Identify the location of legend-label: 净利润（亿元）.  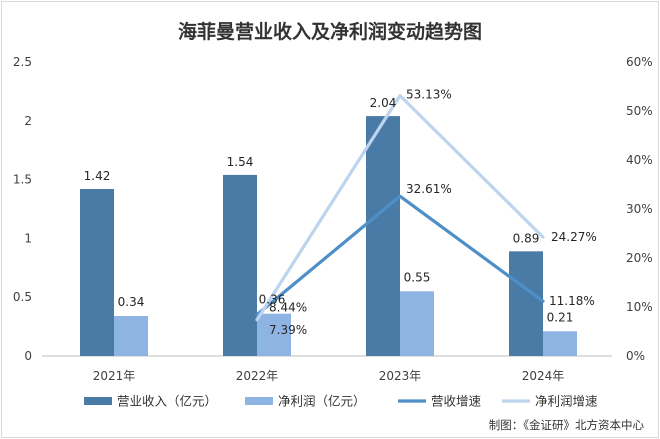
(322, 401).